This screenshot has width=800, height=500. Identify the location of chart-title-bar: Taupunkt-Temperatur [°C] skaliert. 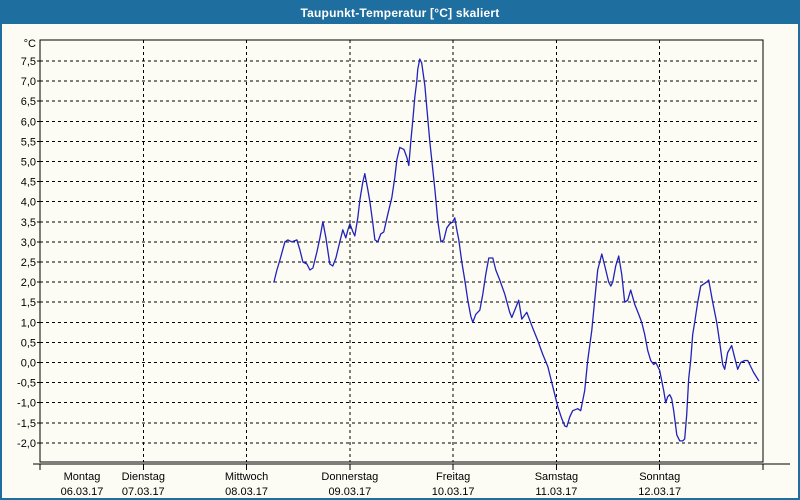
(400, 13).